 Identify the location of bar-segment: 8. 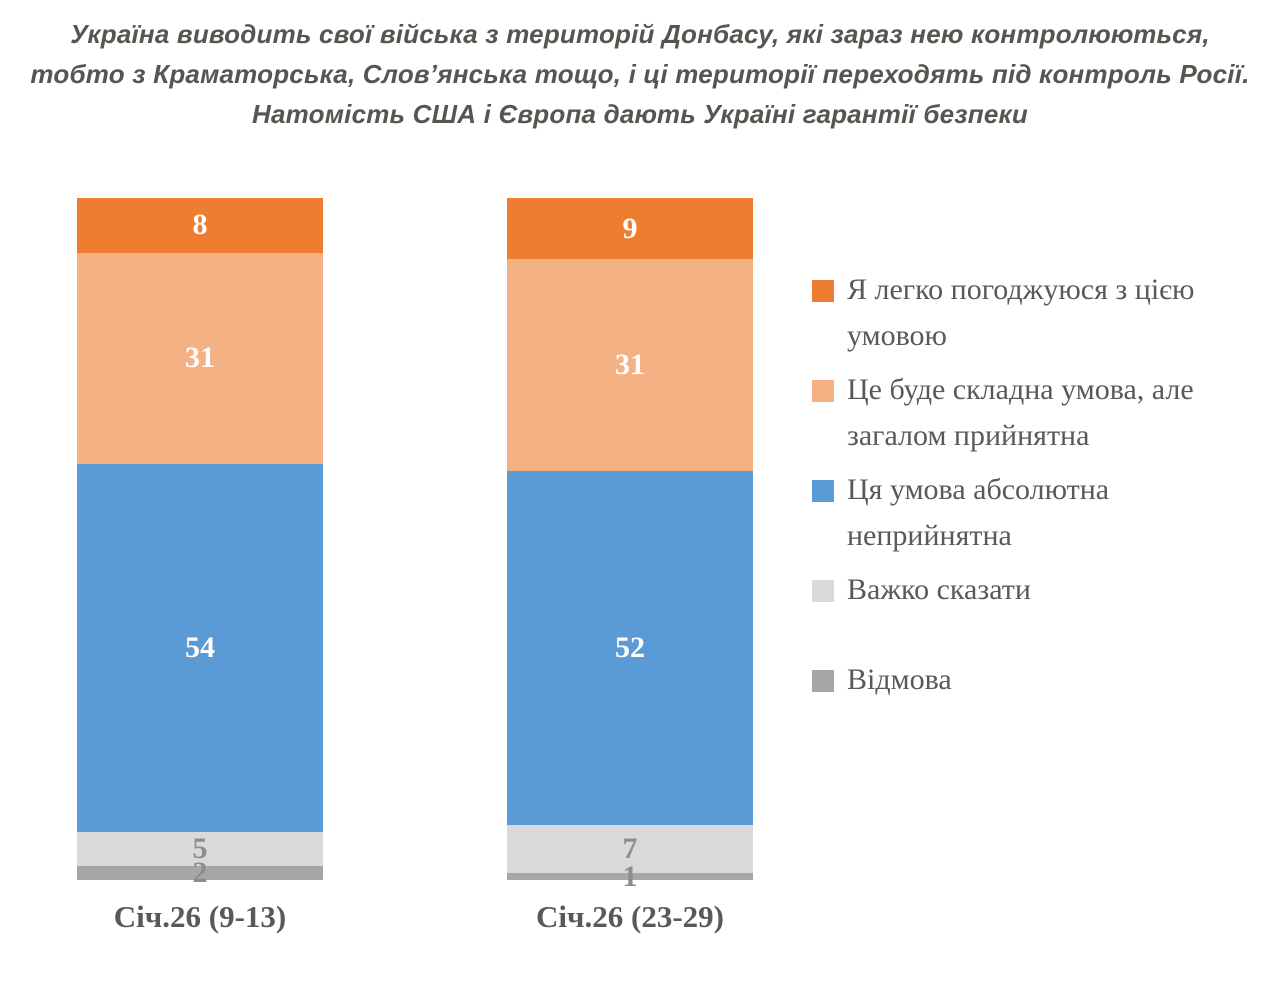
(200, 225).